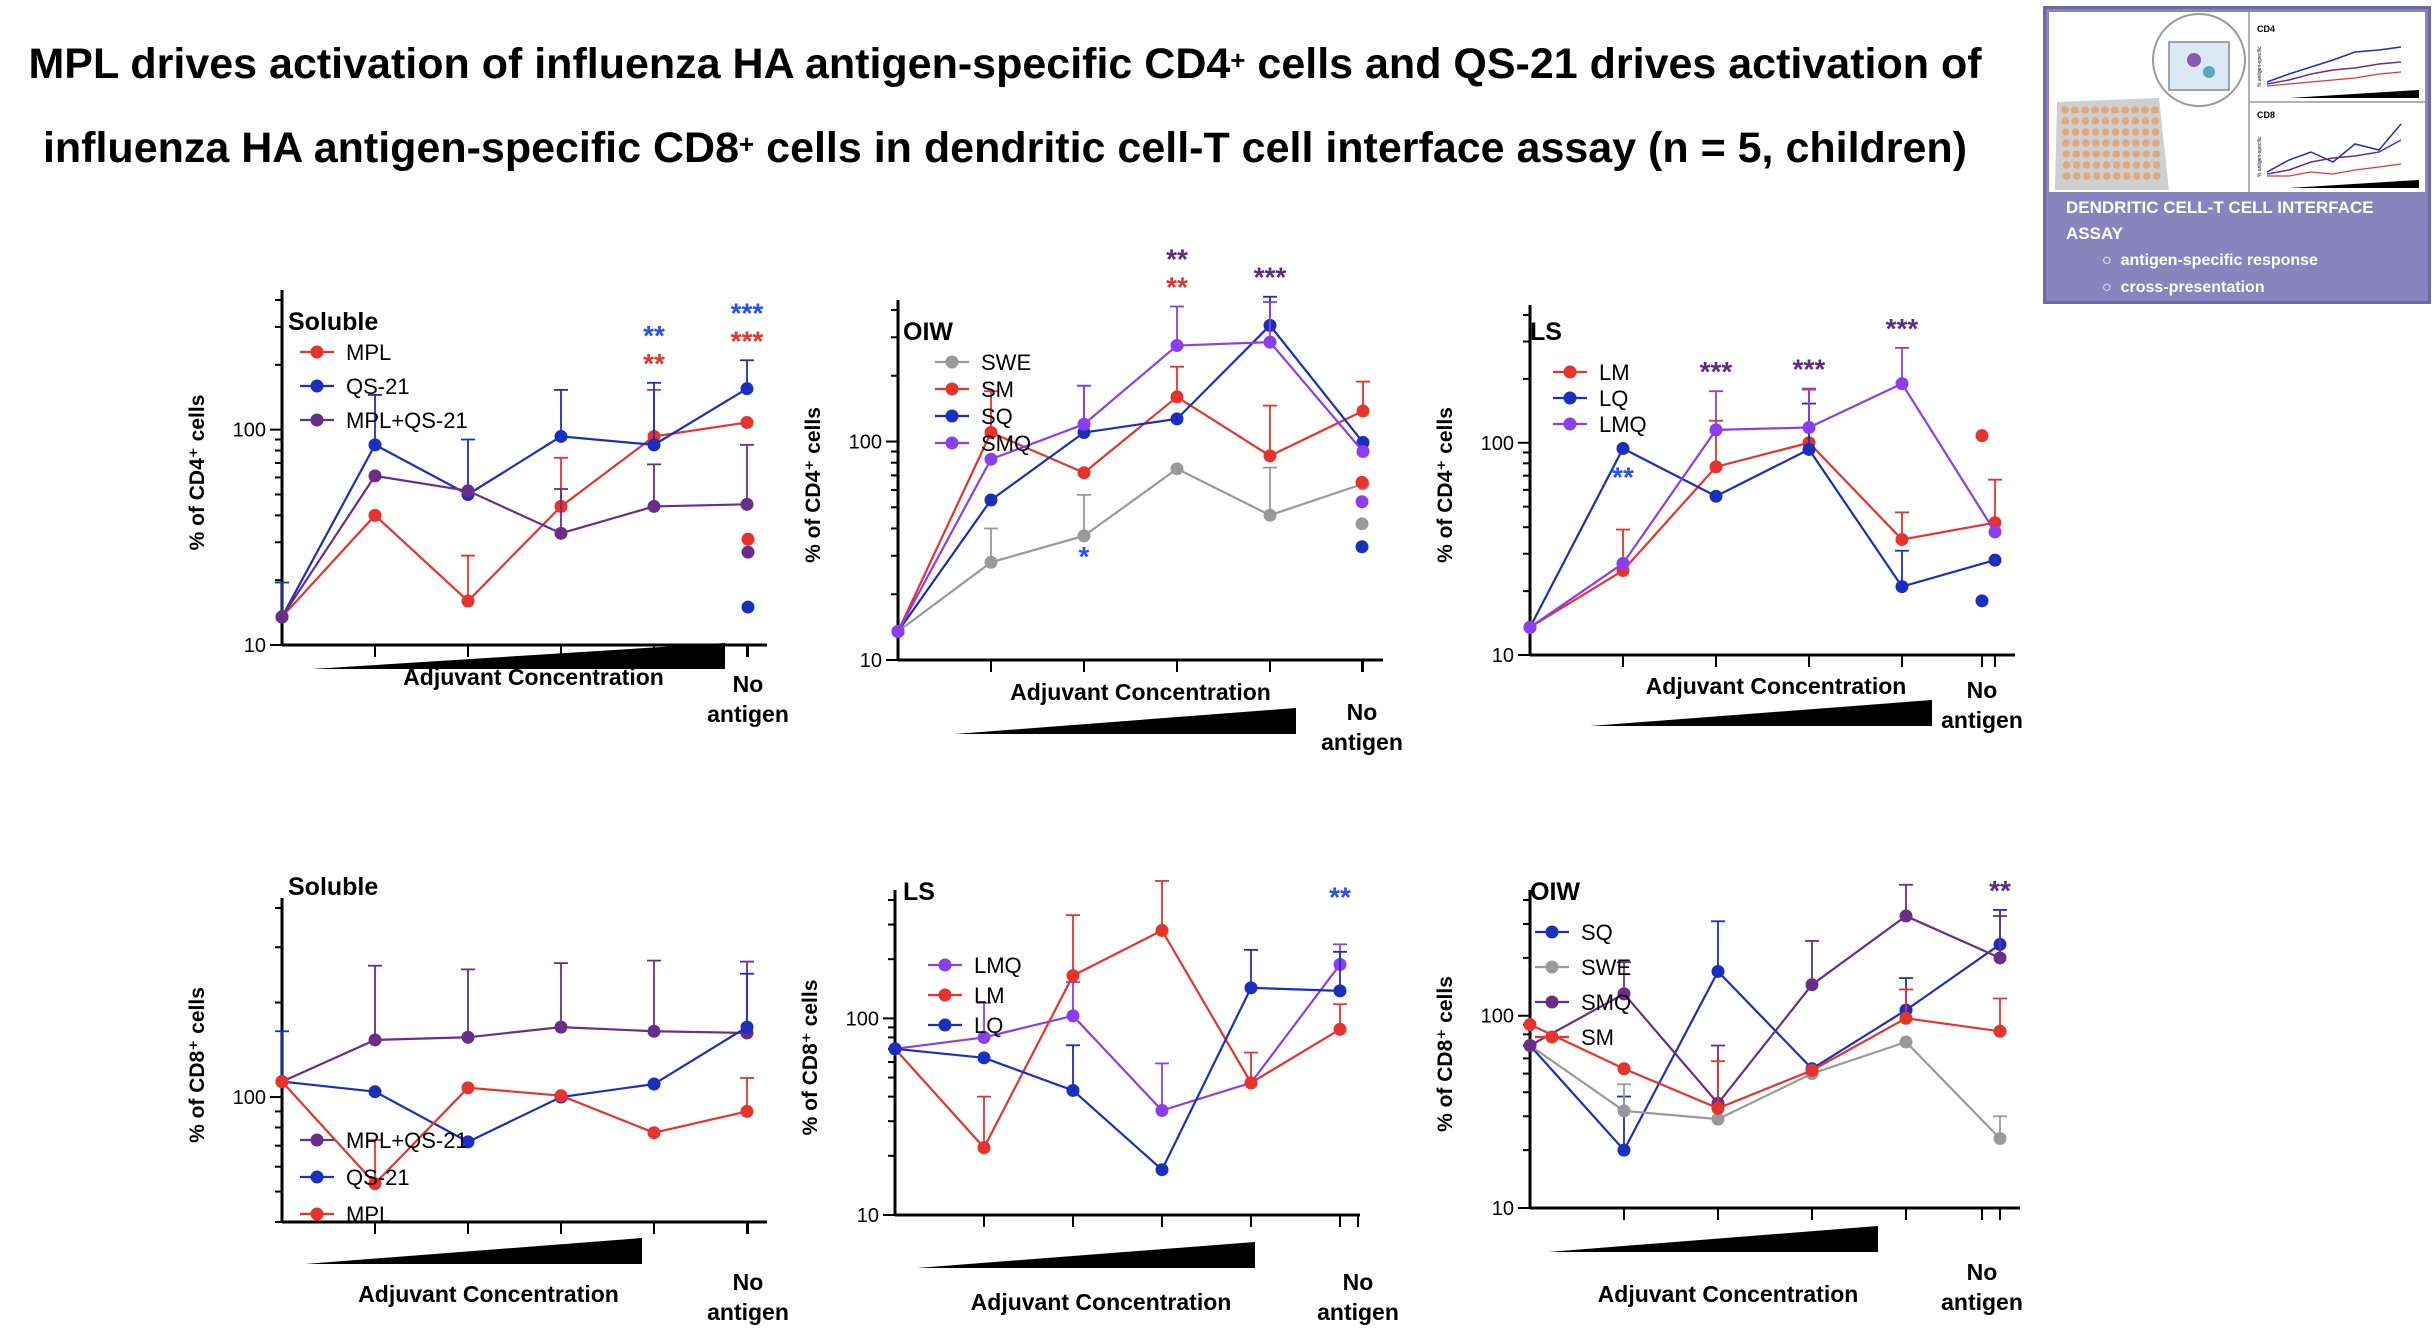 The image size is (2436, 1334). I want to click on series-sm, so click(1765, 1051).